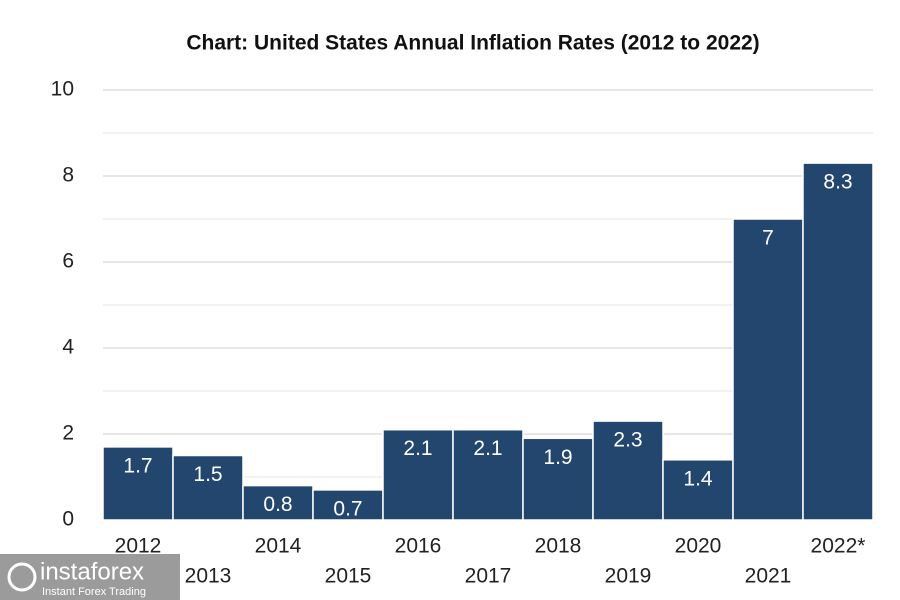 The image size is (900, 600). Describe the element at coordinates (698, 478) in the screenshot. I see `value-label: 1.4` at that location.